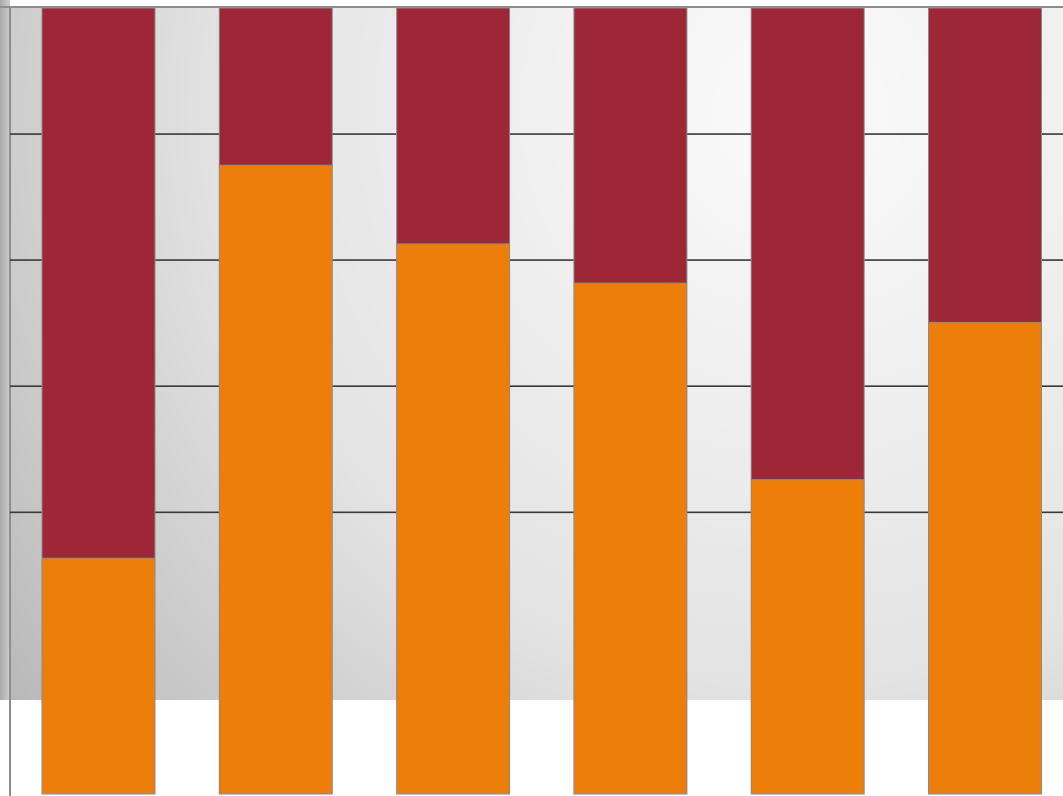  Describe the element at coordinates (5, 350) in the screenshot. I see `plot-left-wall` at that location.